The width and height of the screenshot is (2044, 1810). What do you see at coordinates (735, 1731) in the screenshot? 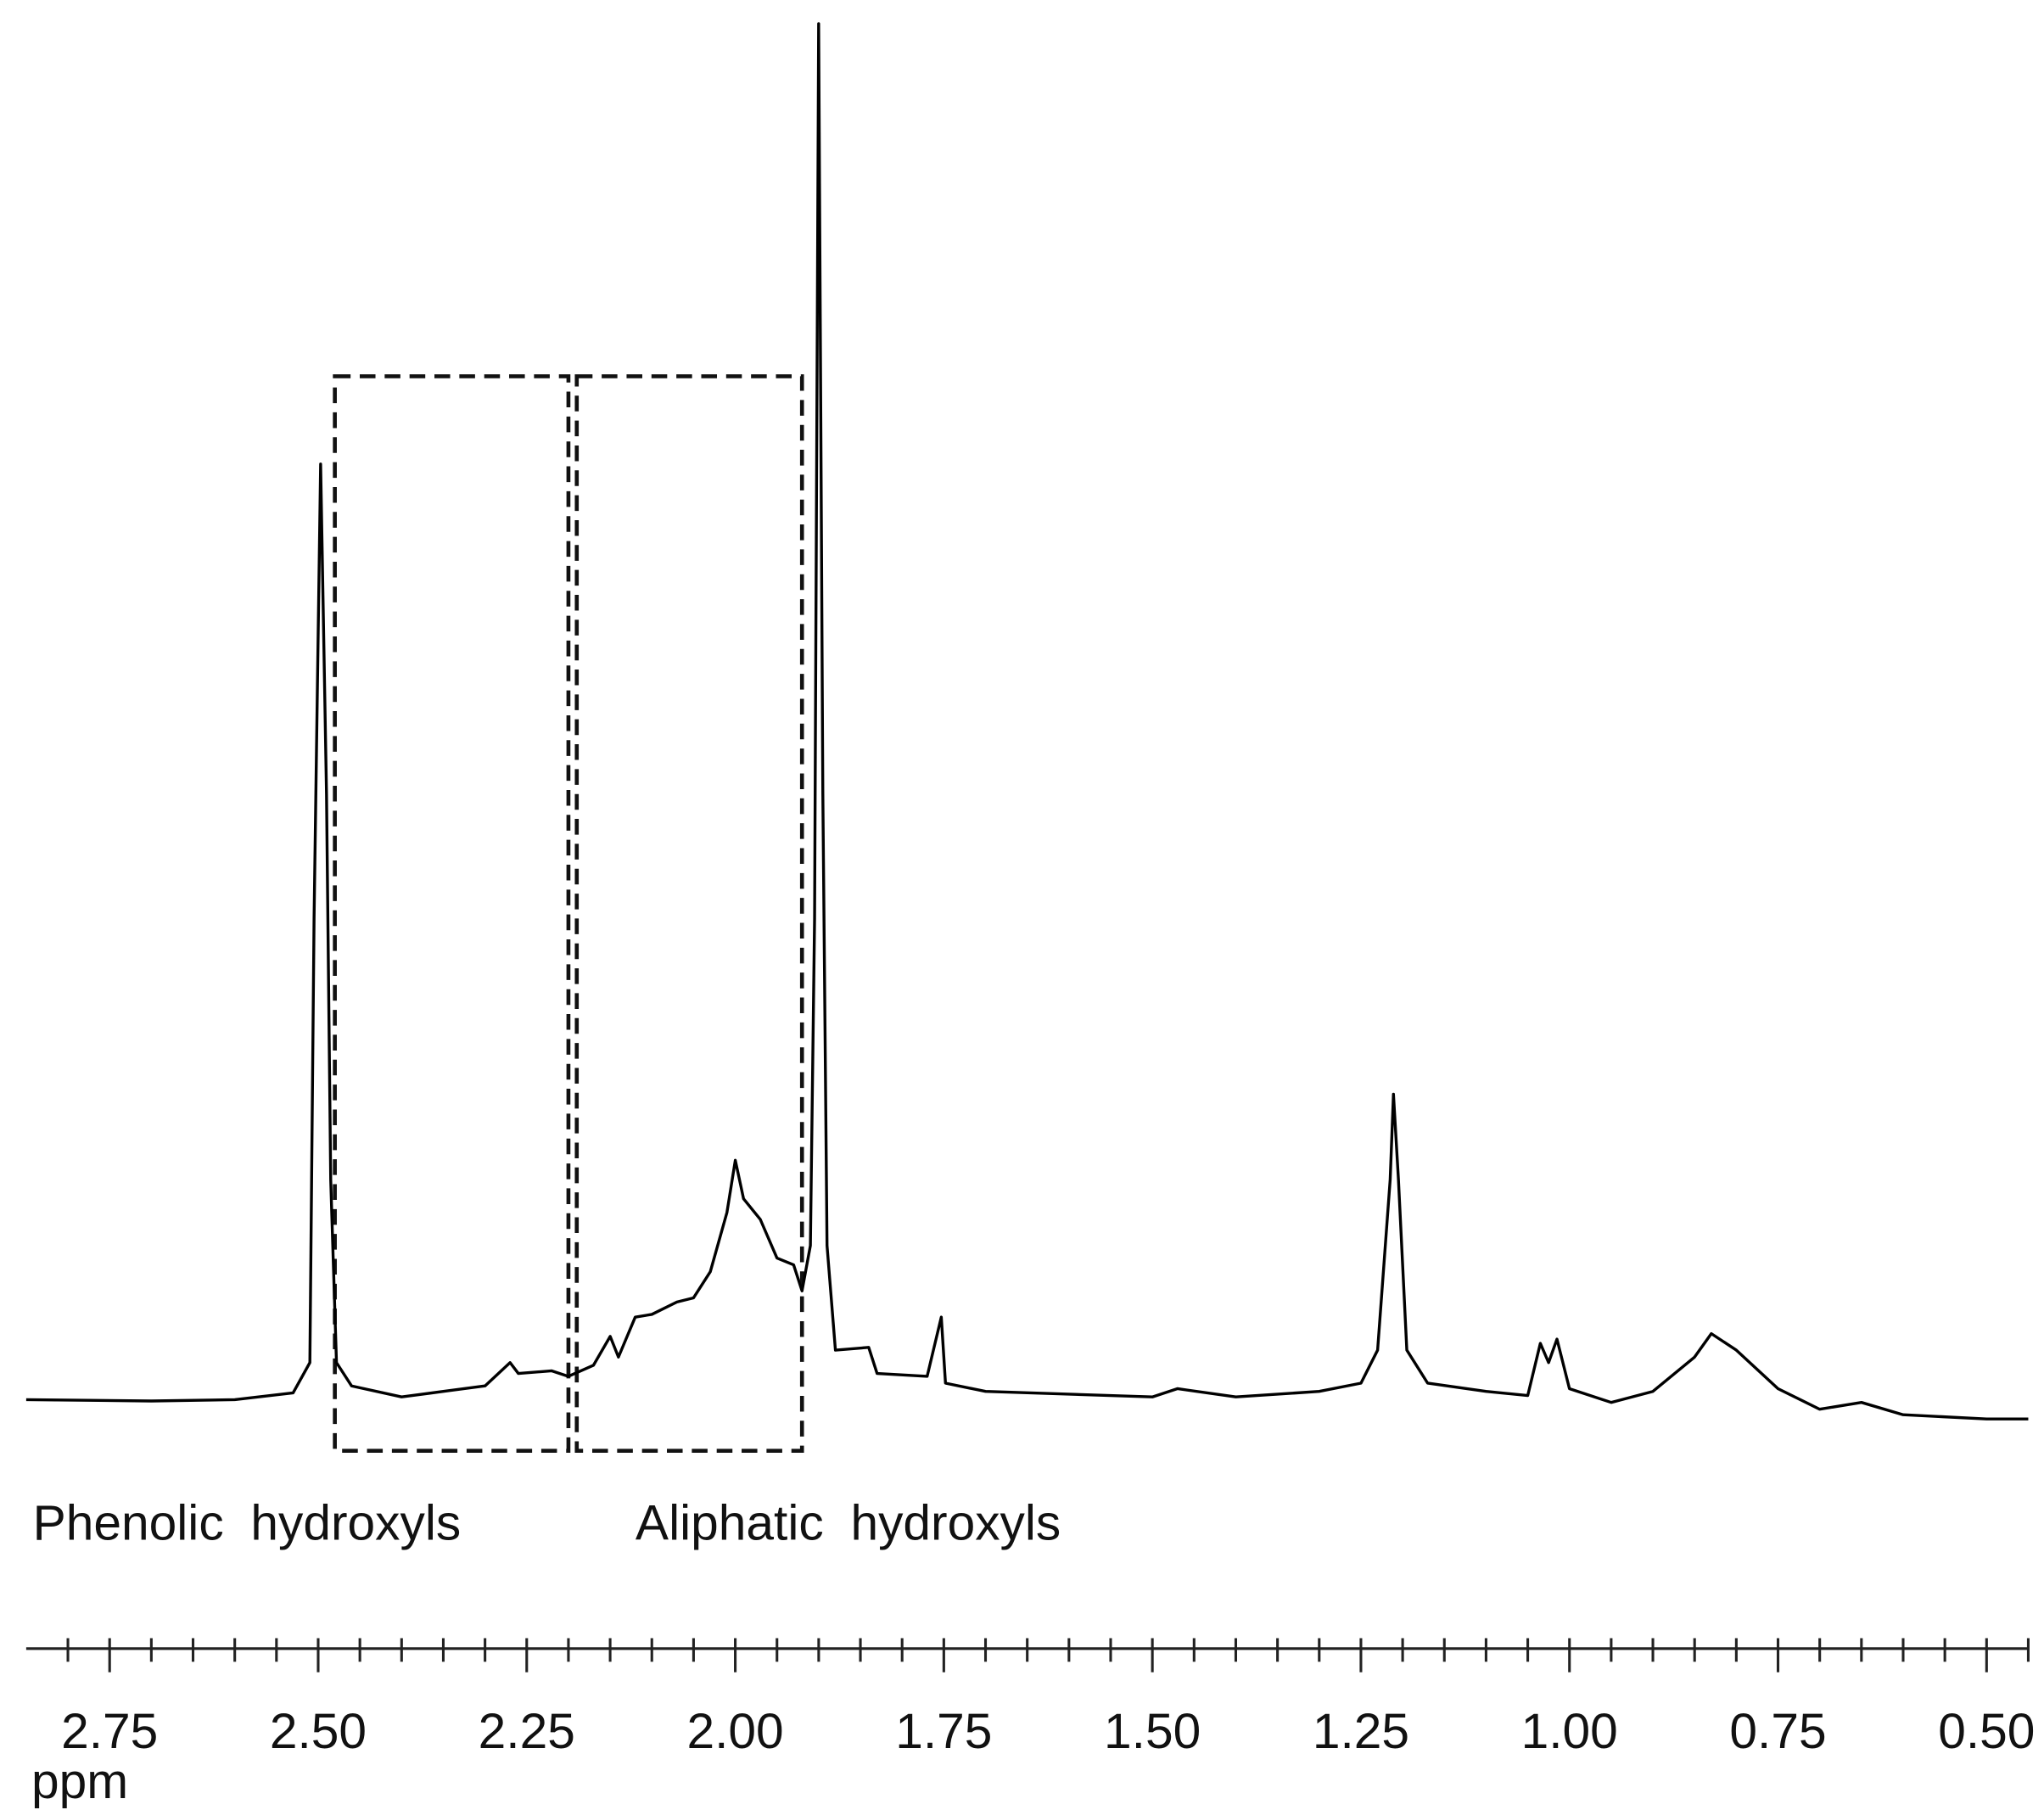
I see `x-tick-label: 2.00` at bounding box center [735, 1731].